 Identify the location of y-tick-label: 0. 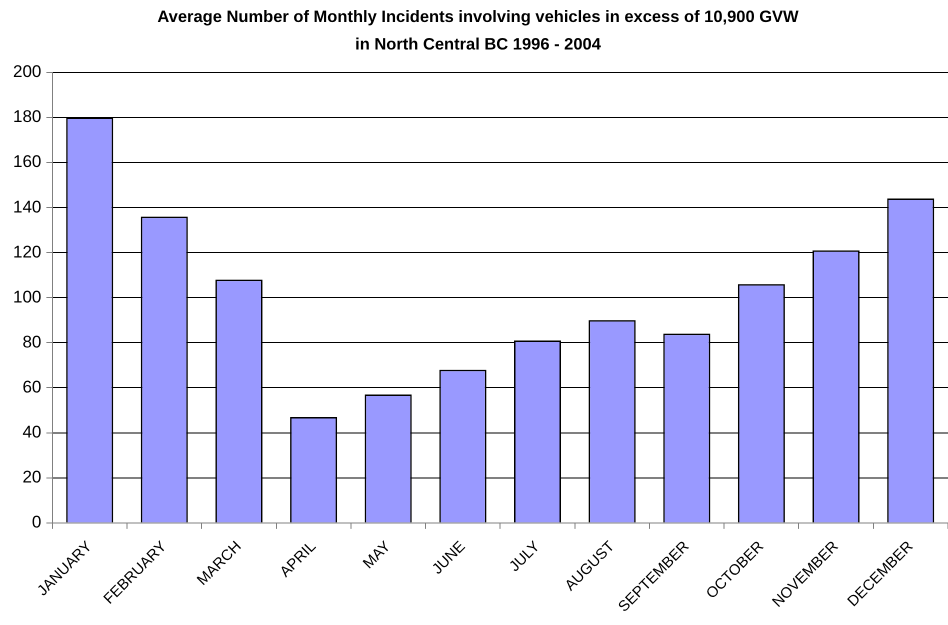
(37, 522).